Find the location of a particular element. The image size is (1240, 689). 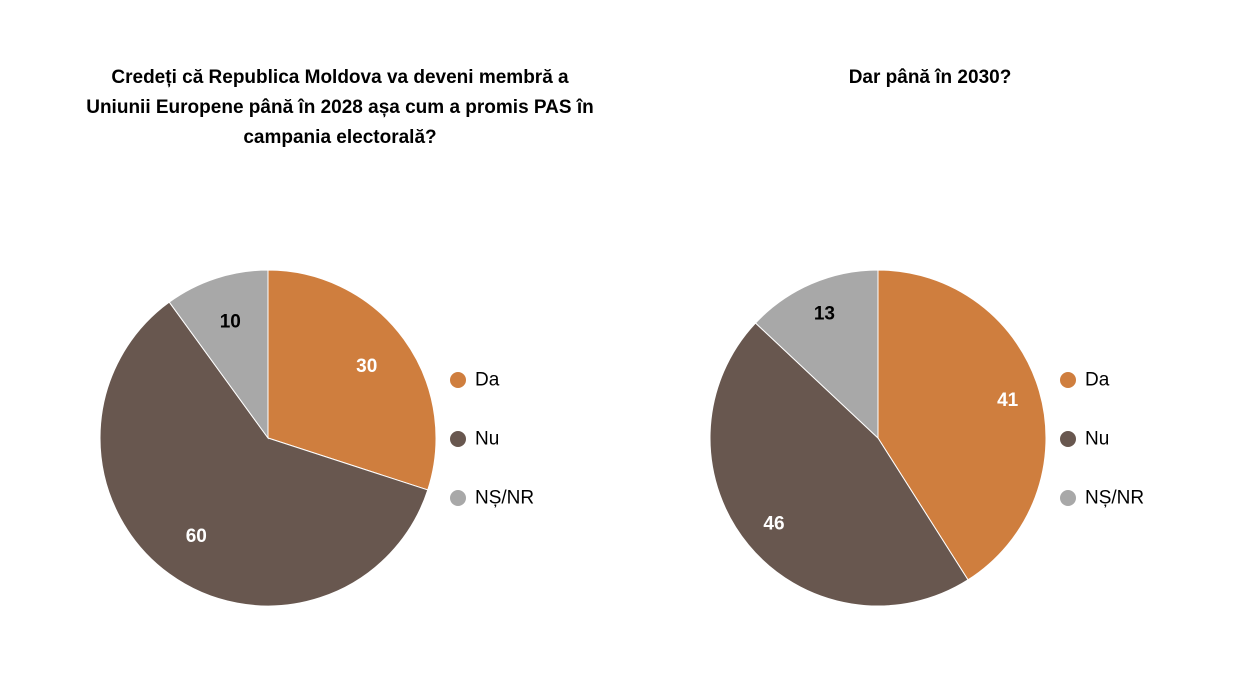

pie-slice-da-2030 is located at coordinates (962, 425).